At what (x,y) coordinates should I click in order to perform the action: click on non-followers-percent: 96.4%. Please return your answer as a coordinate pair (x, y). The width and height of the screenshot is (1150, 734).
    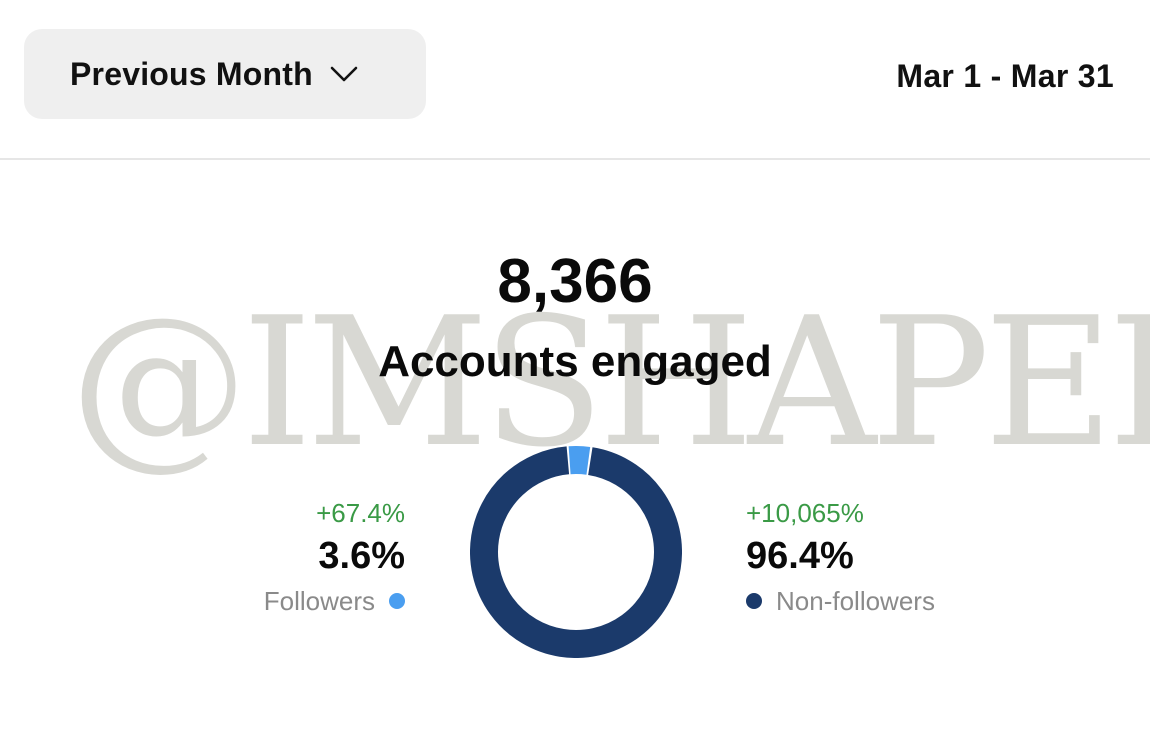
    Looking at the image, I should click on (800, 556).